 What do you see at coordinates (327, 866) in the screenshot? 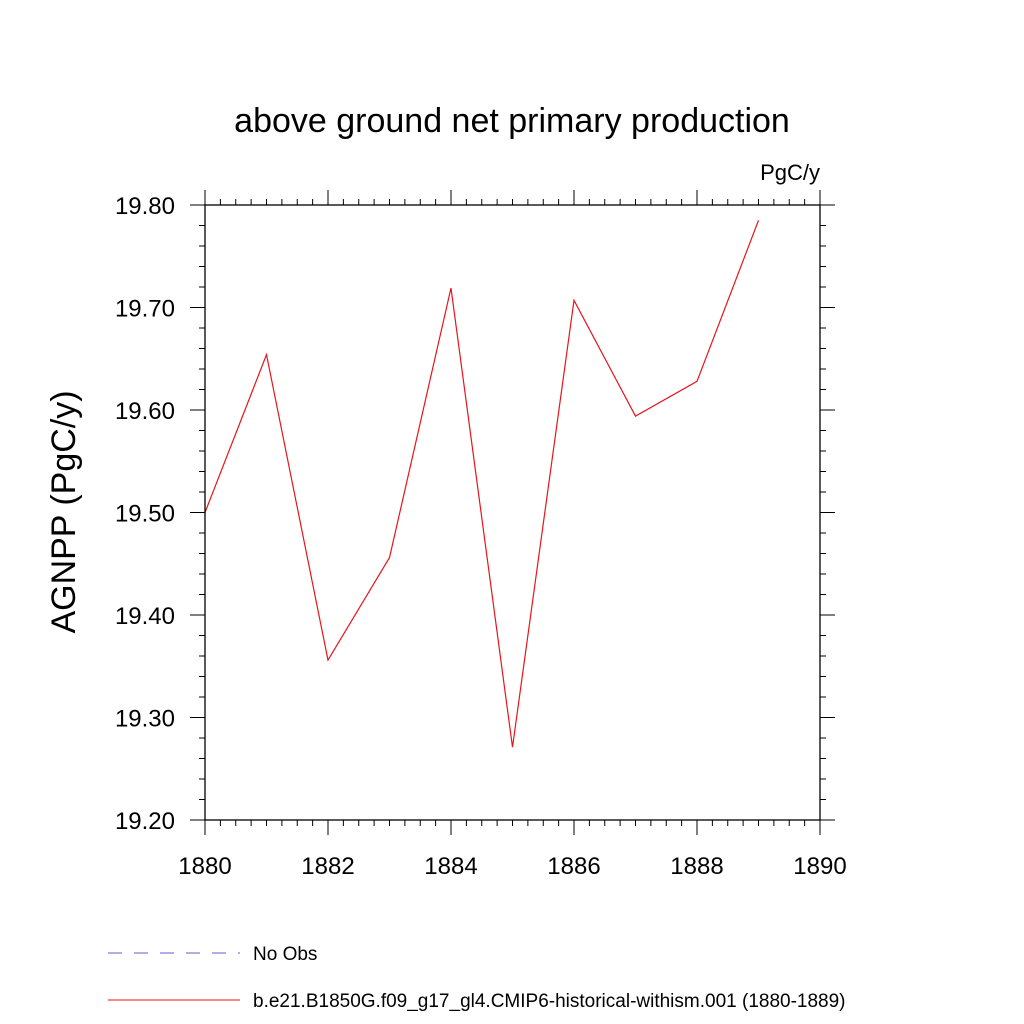
I see `x-tick-label: 1882` at bounding box center [327, 866].